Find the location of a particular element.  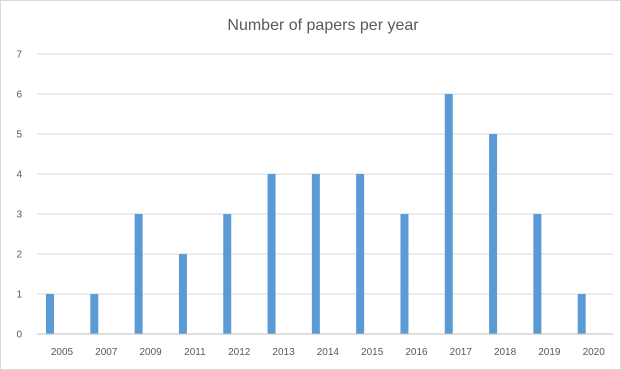

bar-2014 is located at coordinates (315, 254).